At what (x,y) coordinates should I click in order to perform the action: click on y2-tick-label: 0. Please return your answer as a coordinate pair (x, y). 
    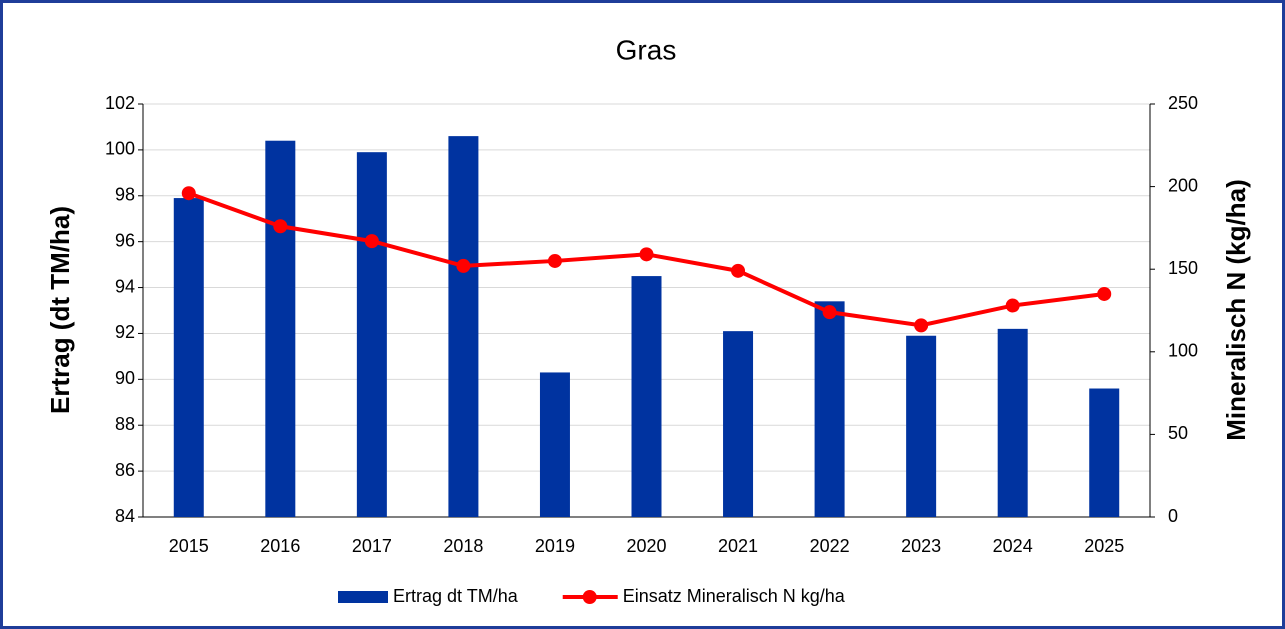
    Looking at the image, I should click on (1173, 516).